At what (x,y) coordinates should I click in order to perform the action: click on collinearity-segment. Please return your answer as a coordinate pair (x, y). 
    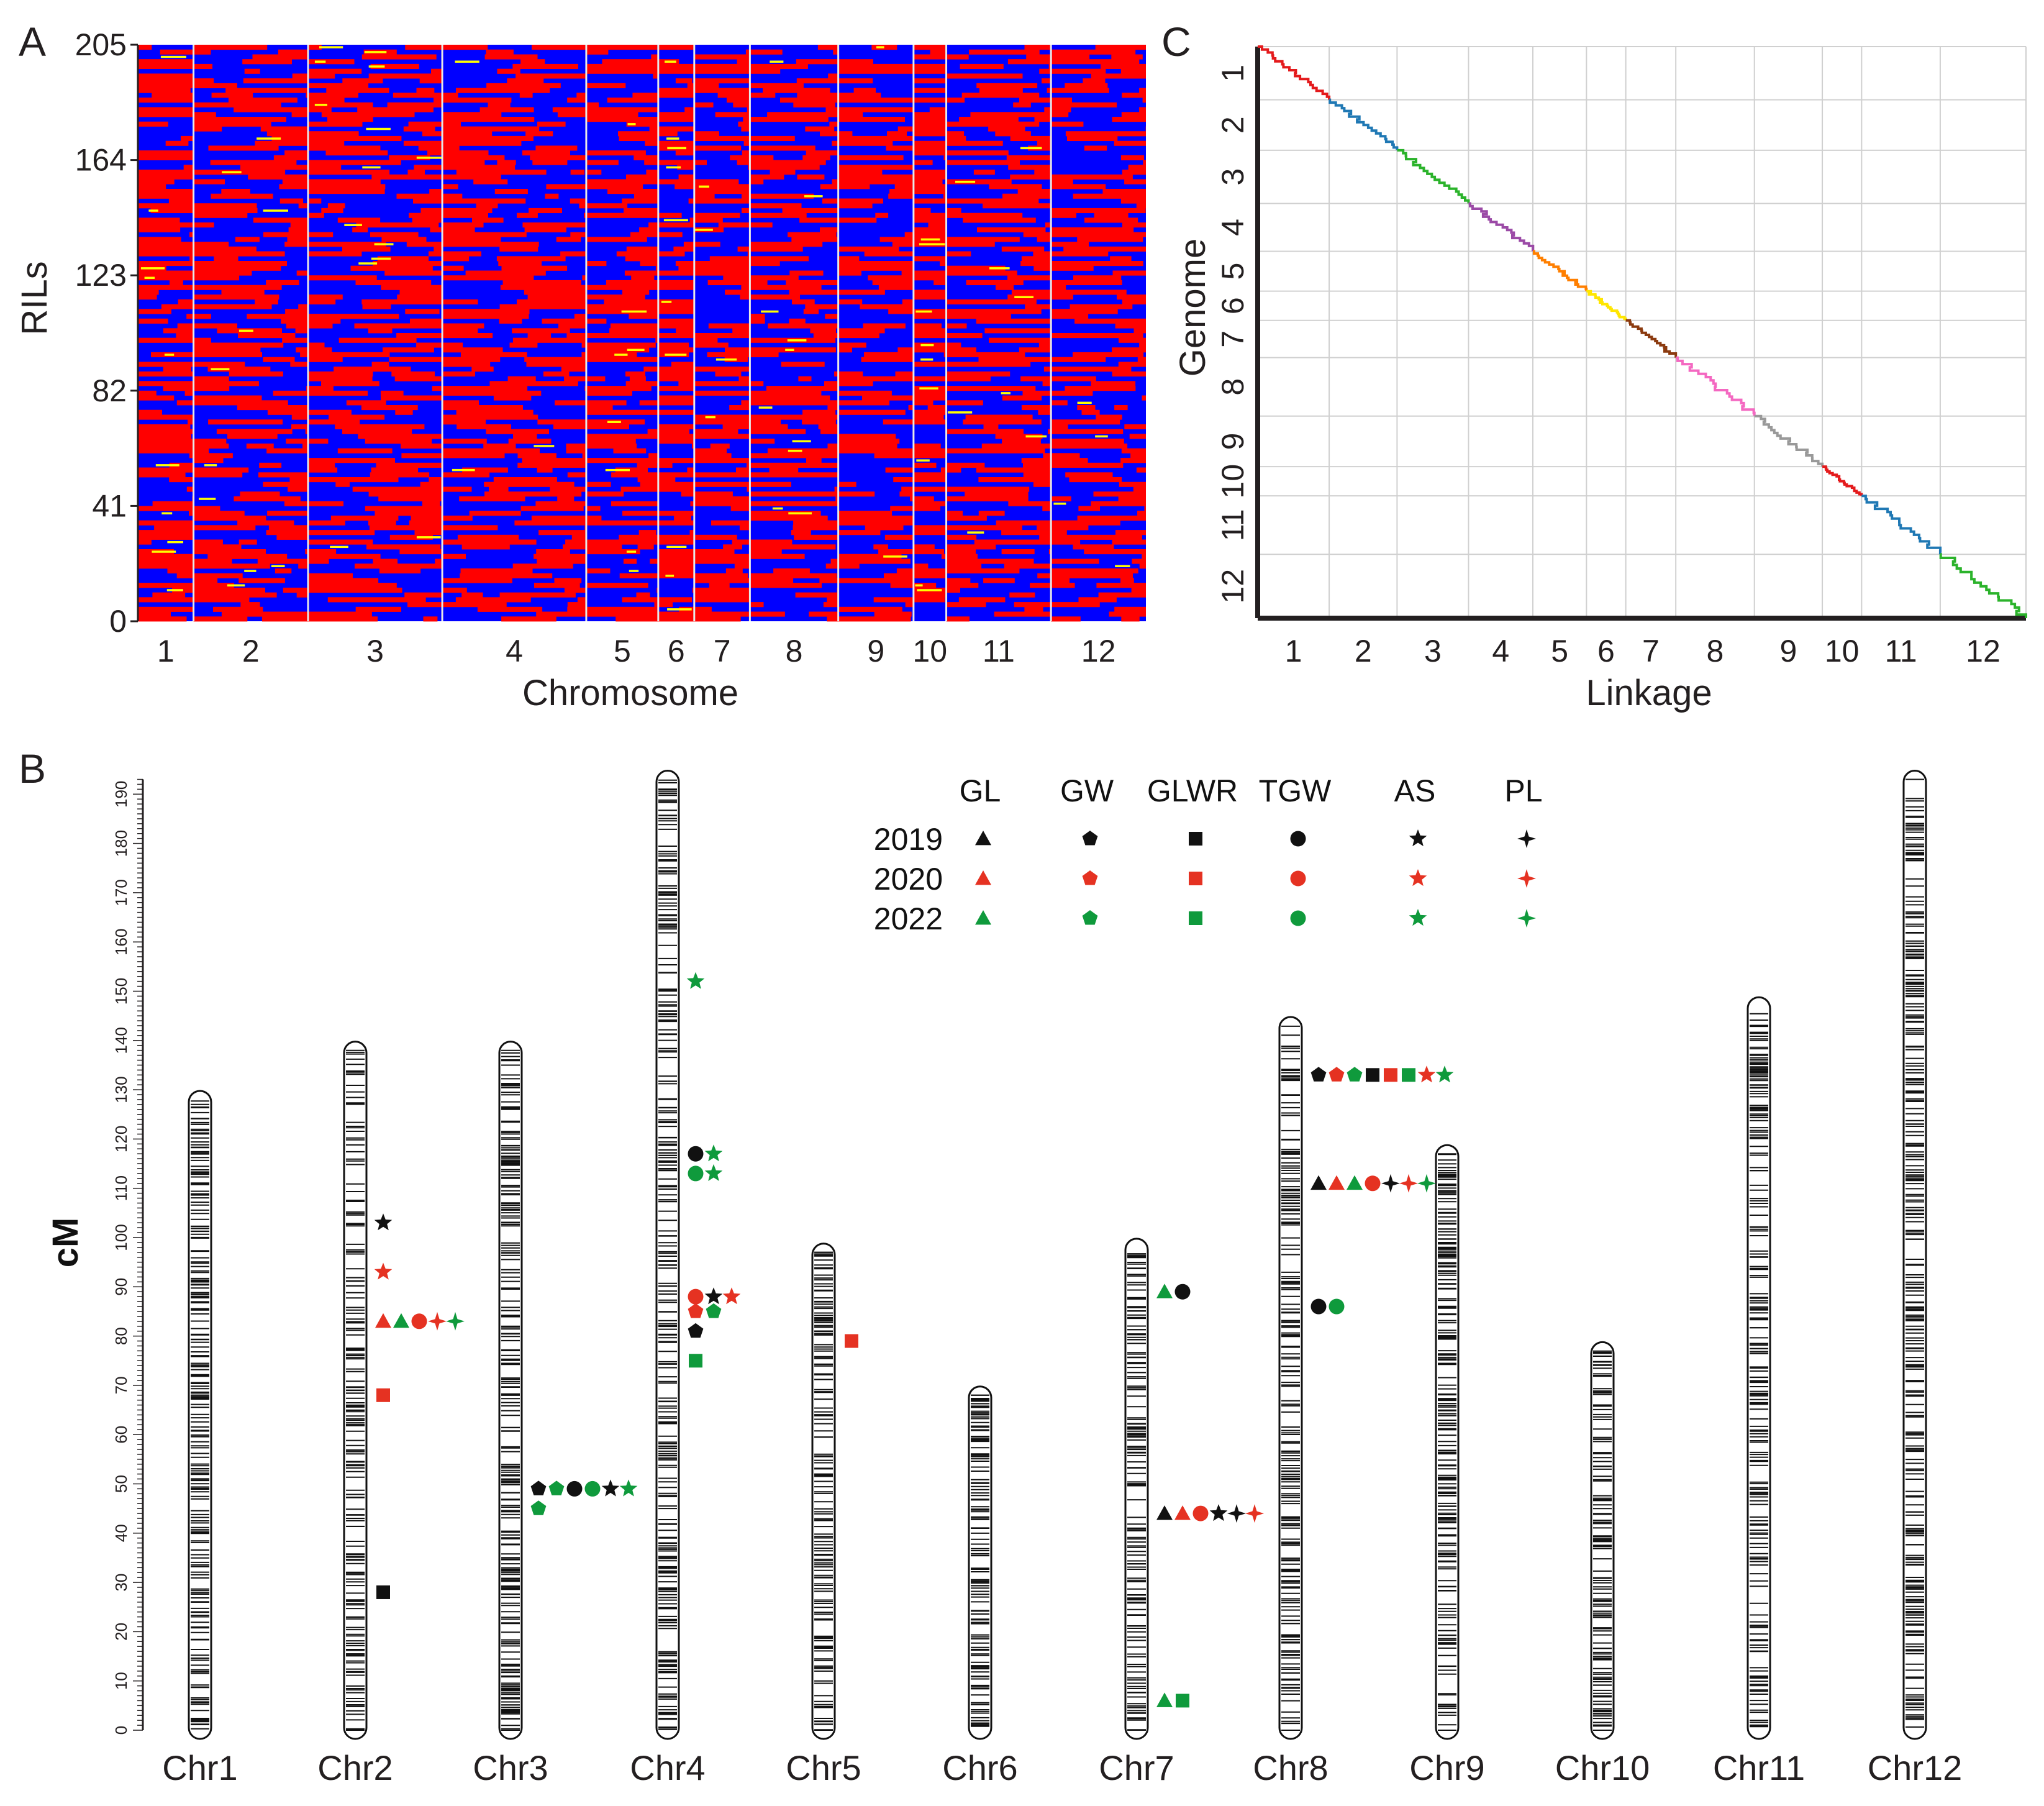
    Looking at the image, I should click on (1294, 72).